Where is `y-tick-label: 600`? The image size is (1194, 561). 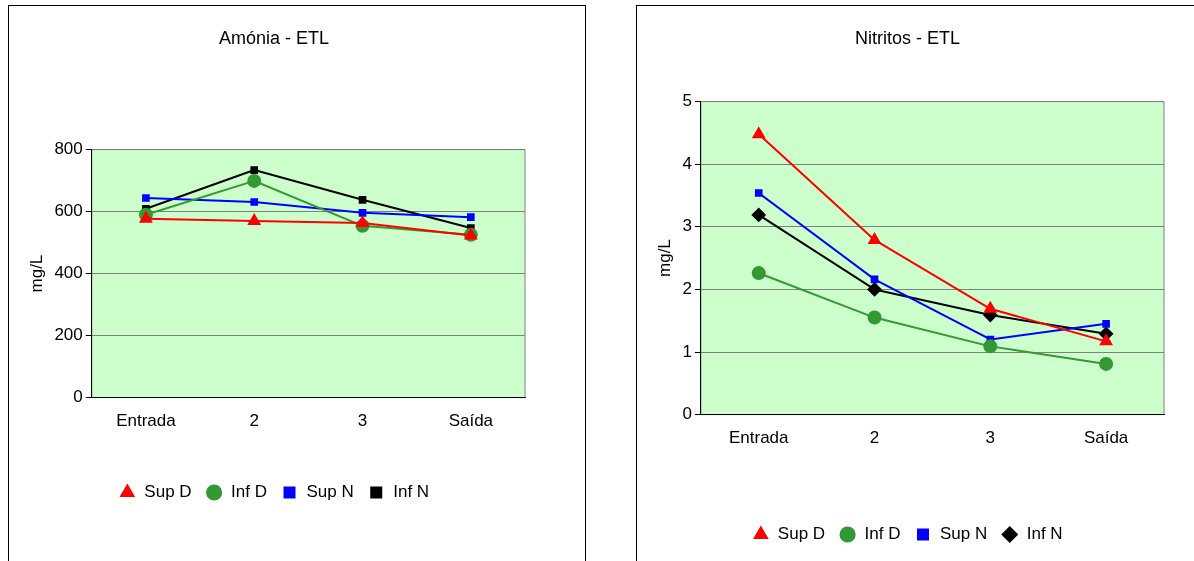
y-tick-label: 600 is located at coordinates (68, 211).